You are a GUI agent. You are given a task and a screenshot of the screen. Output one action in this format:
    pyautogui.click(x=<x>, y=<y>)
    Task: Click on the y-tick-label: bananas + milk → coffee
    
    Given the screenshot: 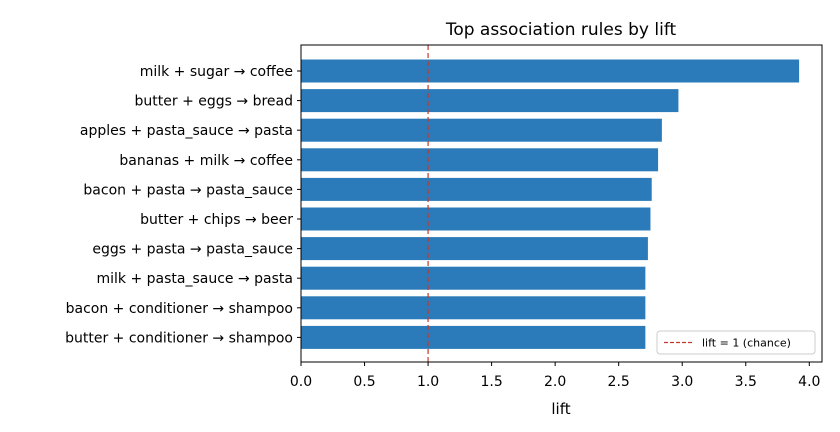 What is the action you would take?
    pyautogui.click(x=206, y=161)
    